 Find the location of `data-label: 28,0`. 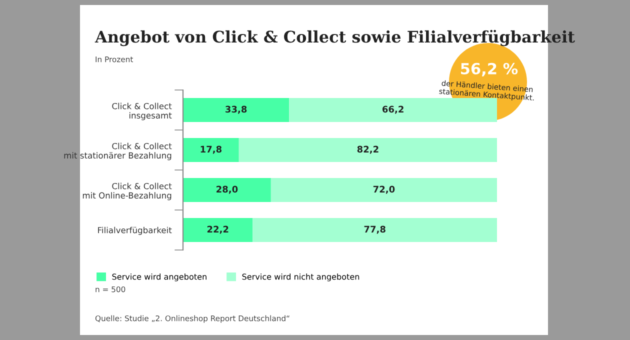

data-label: 28,0 is located at coordinates (227, 190).